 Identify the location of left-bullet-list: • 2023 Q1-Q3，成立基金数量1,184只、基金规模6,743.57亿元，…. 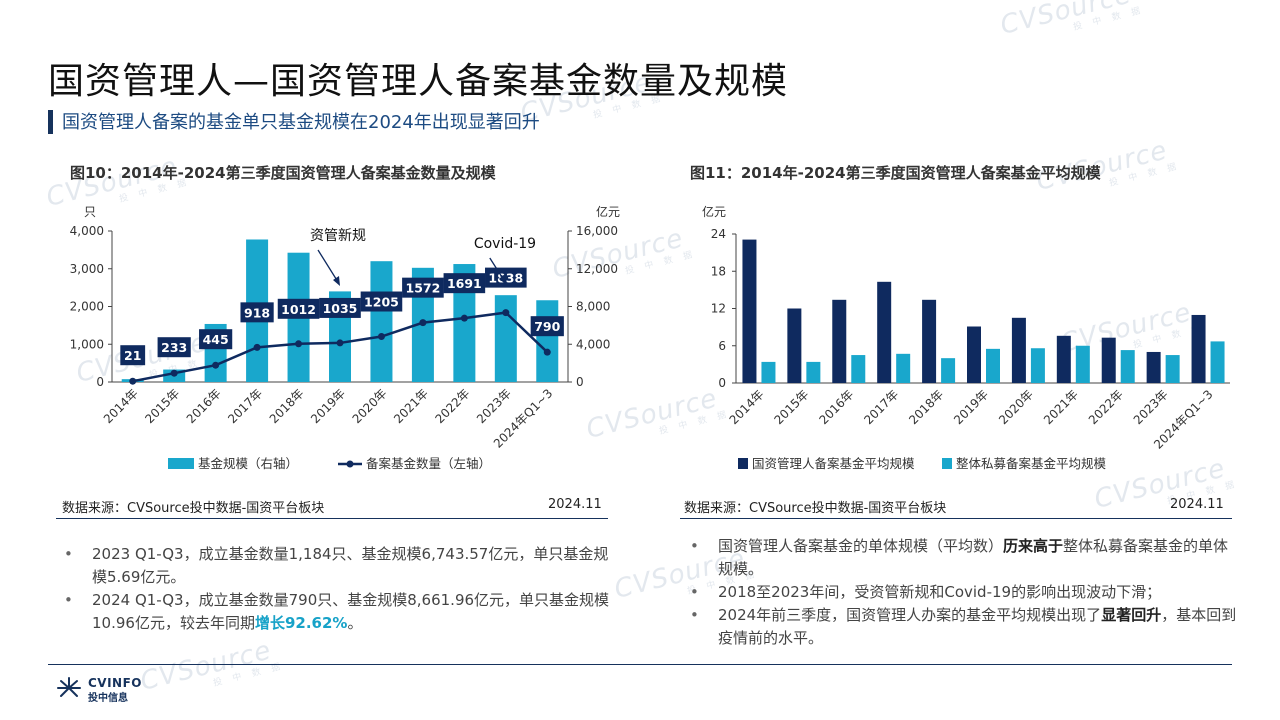
(342, 589).